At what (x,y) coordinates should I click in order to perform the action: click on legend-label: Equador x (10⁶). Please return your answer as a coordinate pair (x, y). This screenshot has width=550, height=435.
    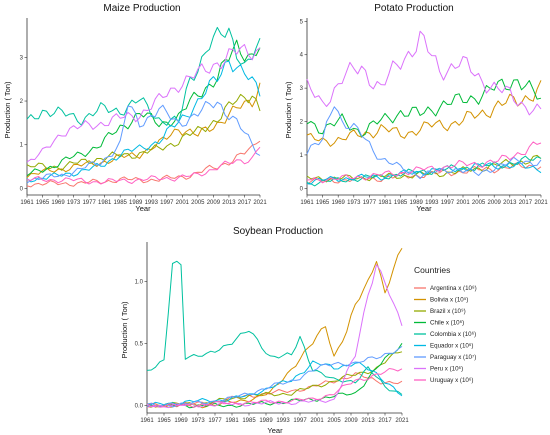
    Looking at the image, I should click on (451, 346).